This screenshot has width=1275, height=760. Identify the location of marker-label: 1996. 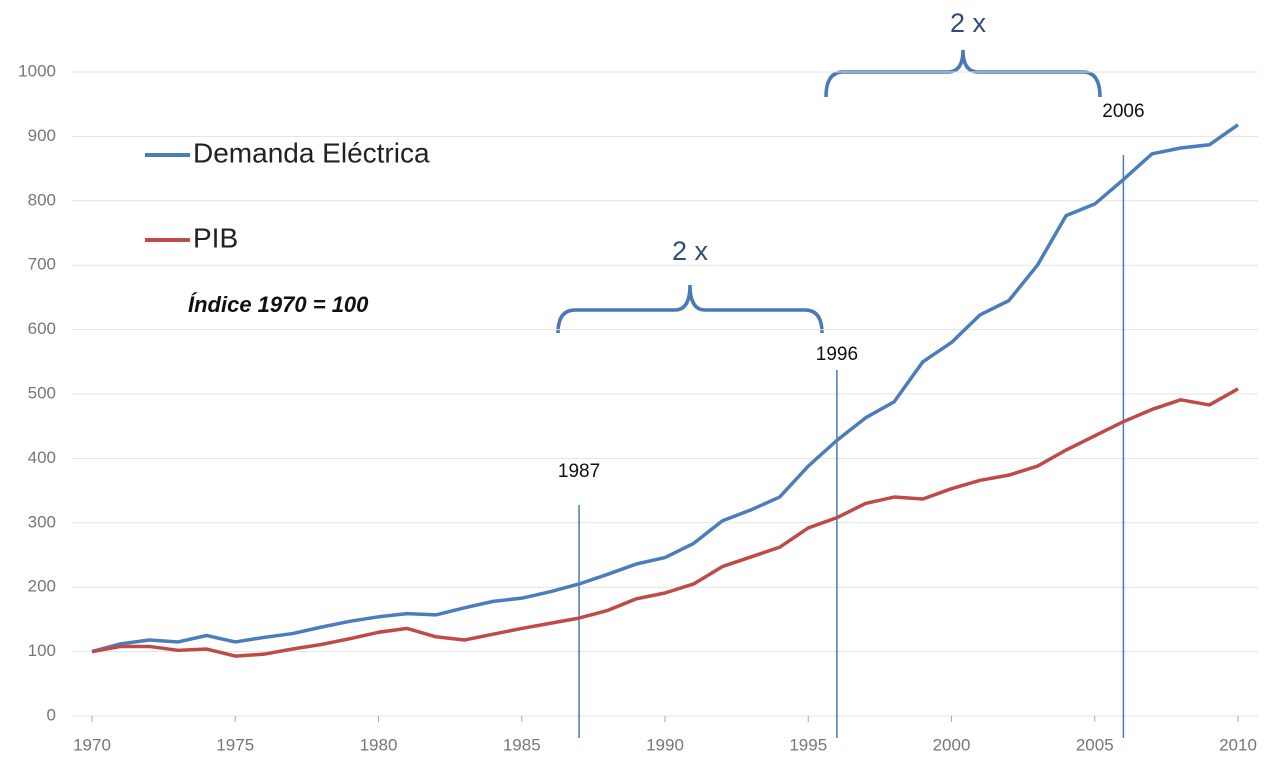
(837, 354).